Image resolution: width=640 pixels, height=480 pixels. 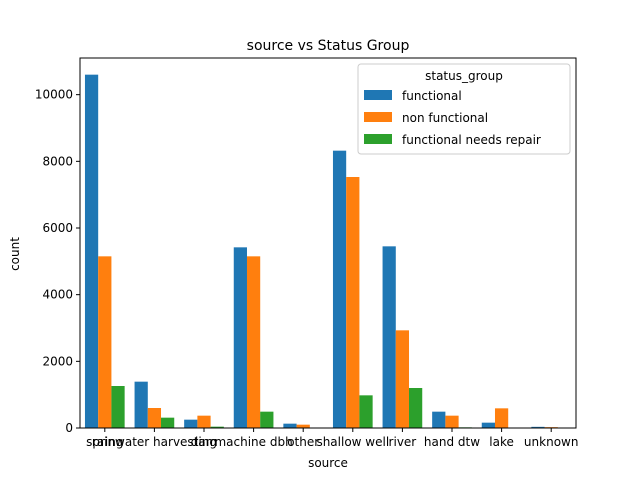 What do you see at coordinates (154, 442) in the screenshot?
I see `x-tick-label: rainwater harvesting` at bounding box center [154, 442].